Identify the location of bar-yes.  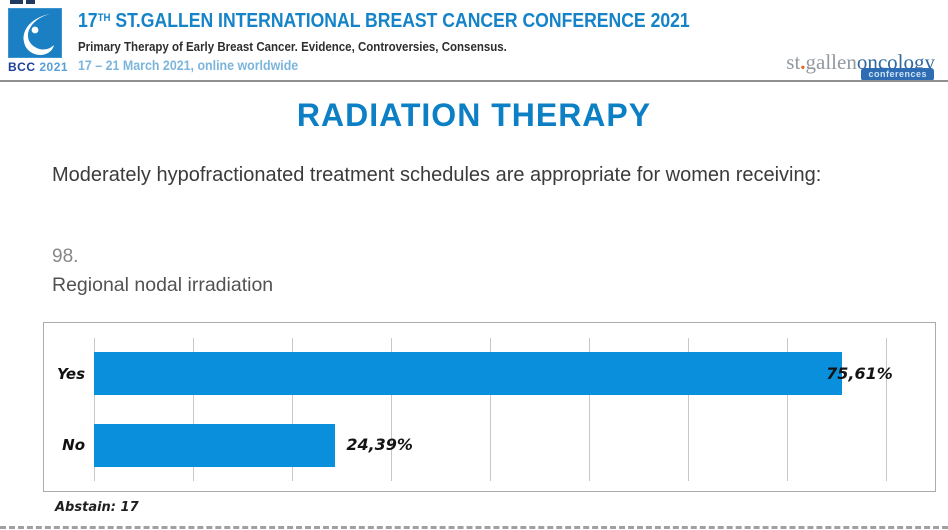
(468, 374).